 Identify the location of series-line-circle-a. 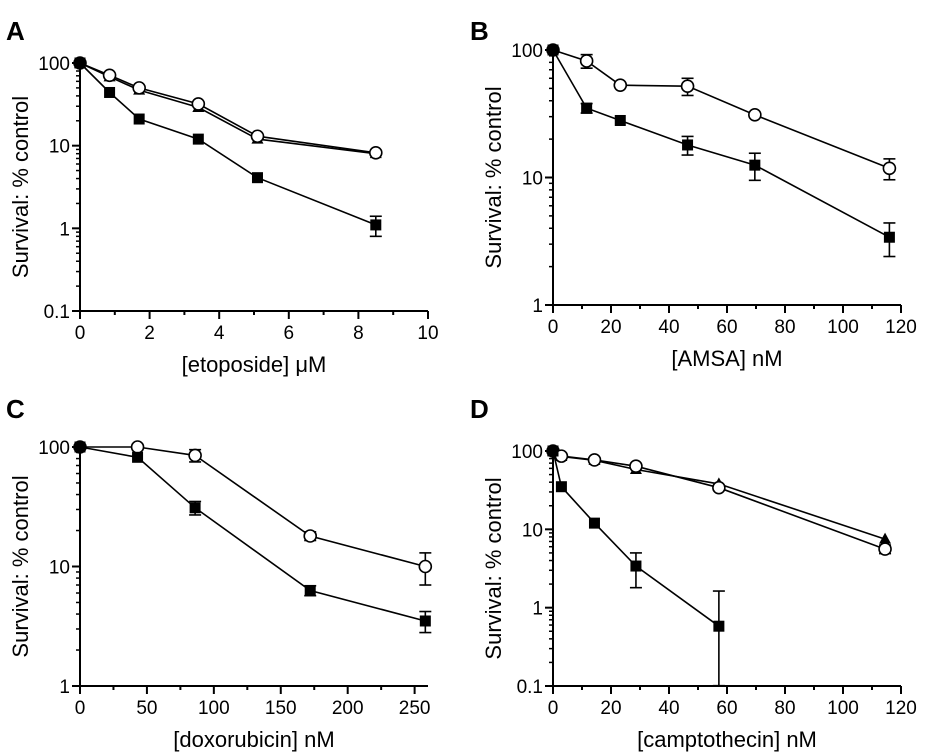
(228, 108).